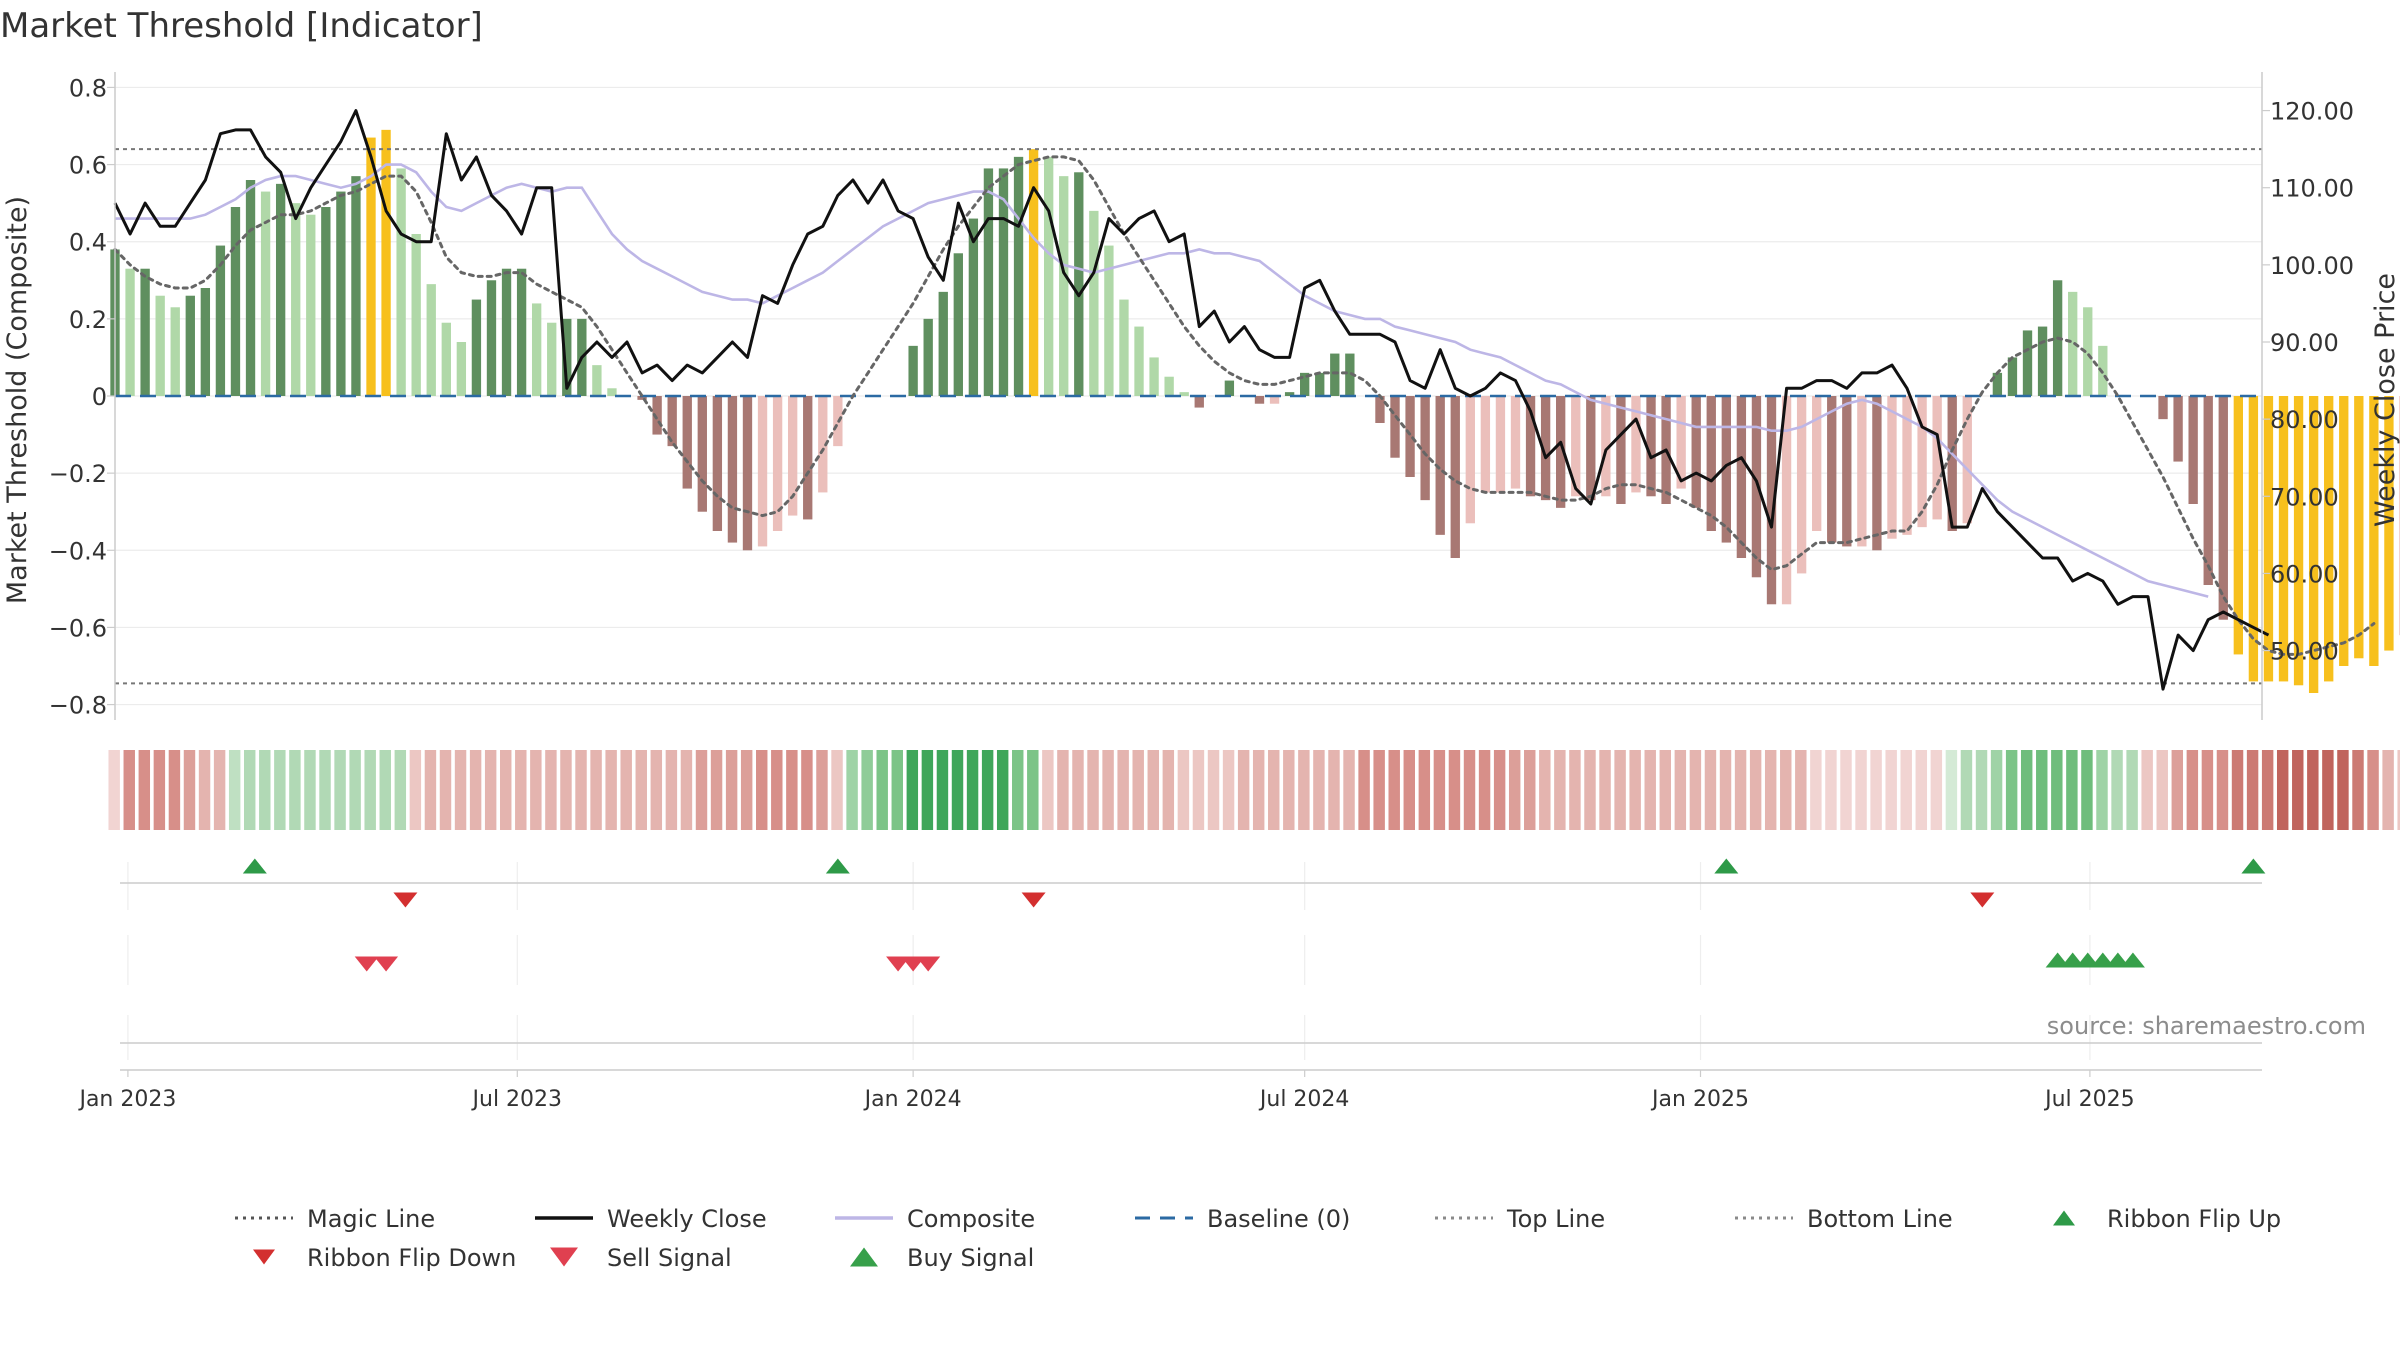 This screenshot has width=2400, height=1350. What do you see at coordinates (2304, 497) in the screenshot?
I see `y2-tick-label: 70.00` at bounding box center [2304, 497].